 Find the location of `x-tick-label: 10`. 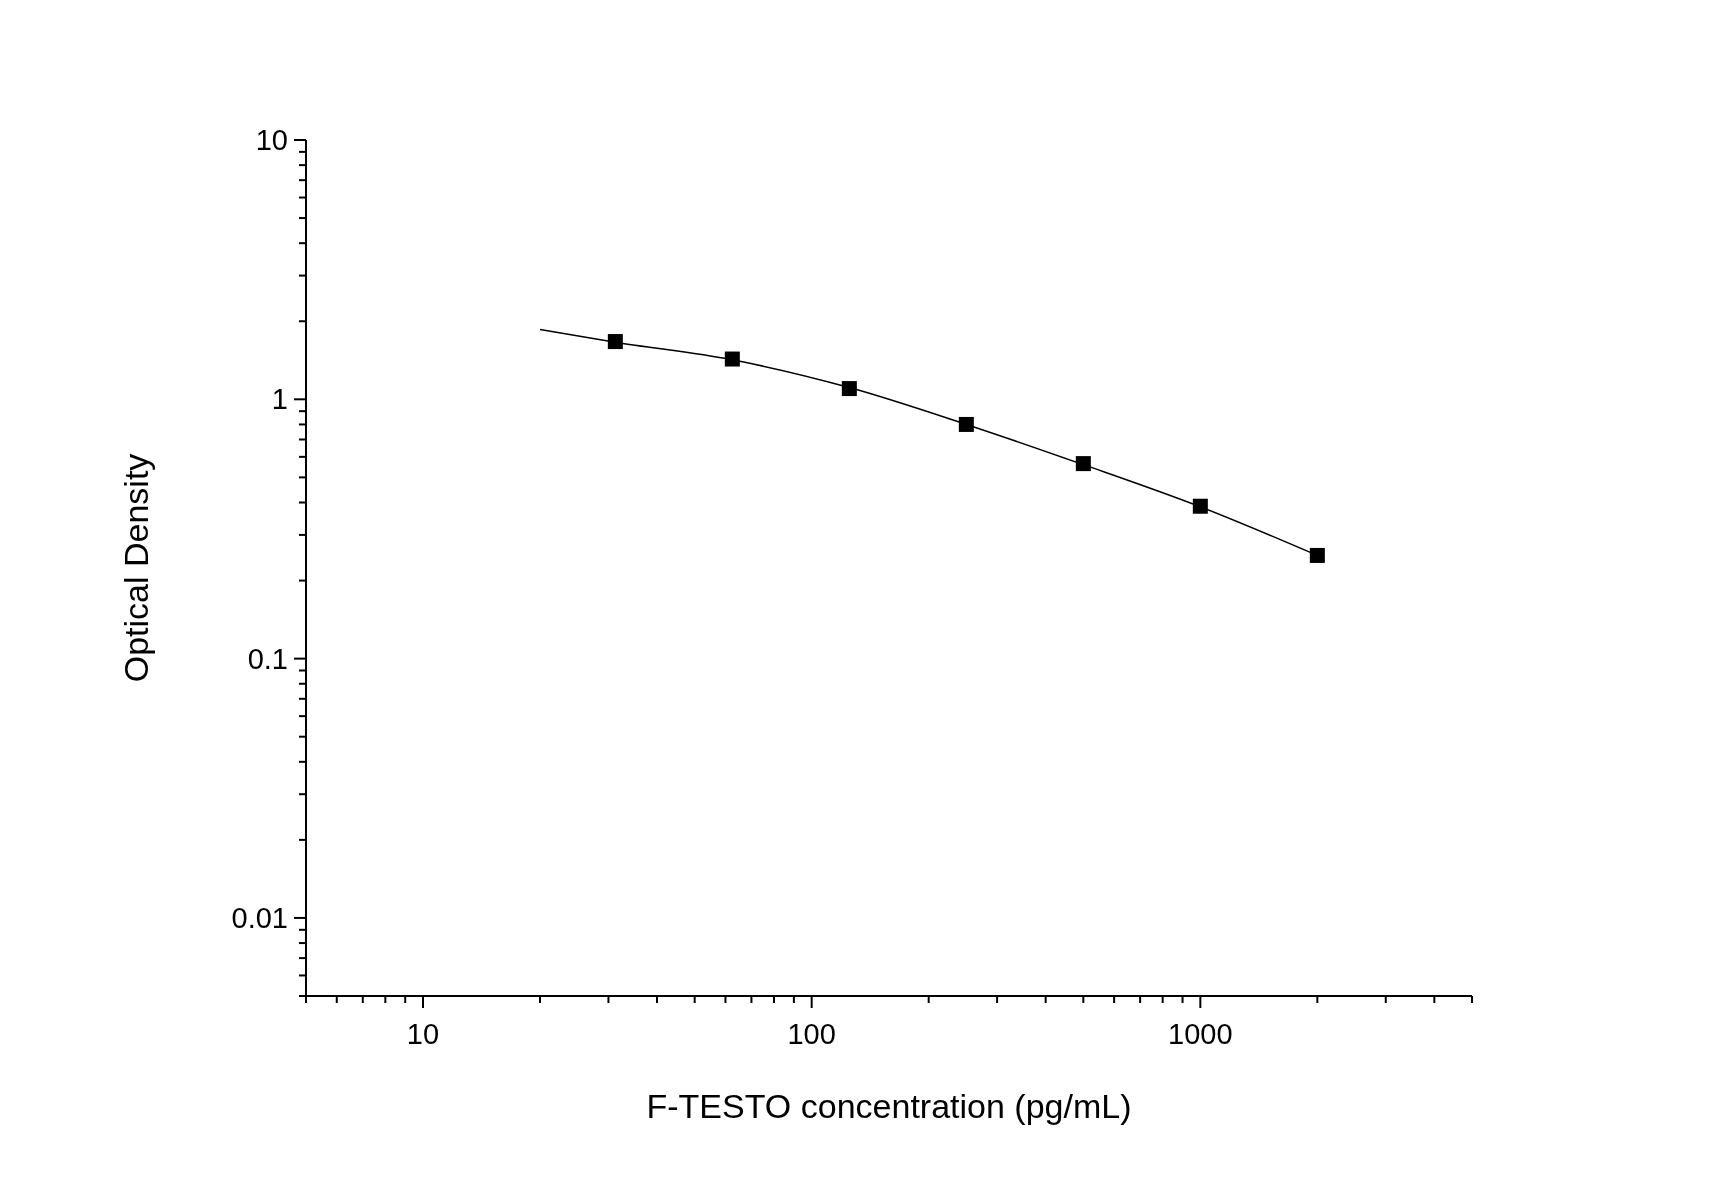

x-tick-label: 10 is located at coordinates (423, 1034).